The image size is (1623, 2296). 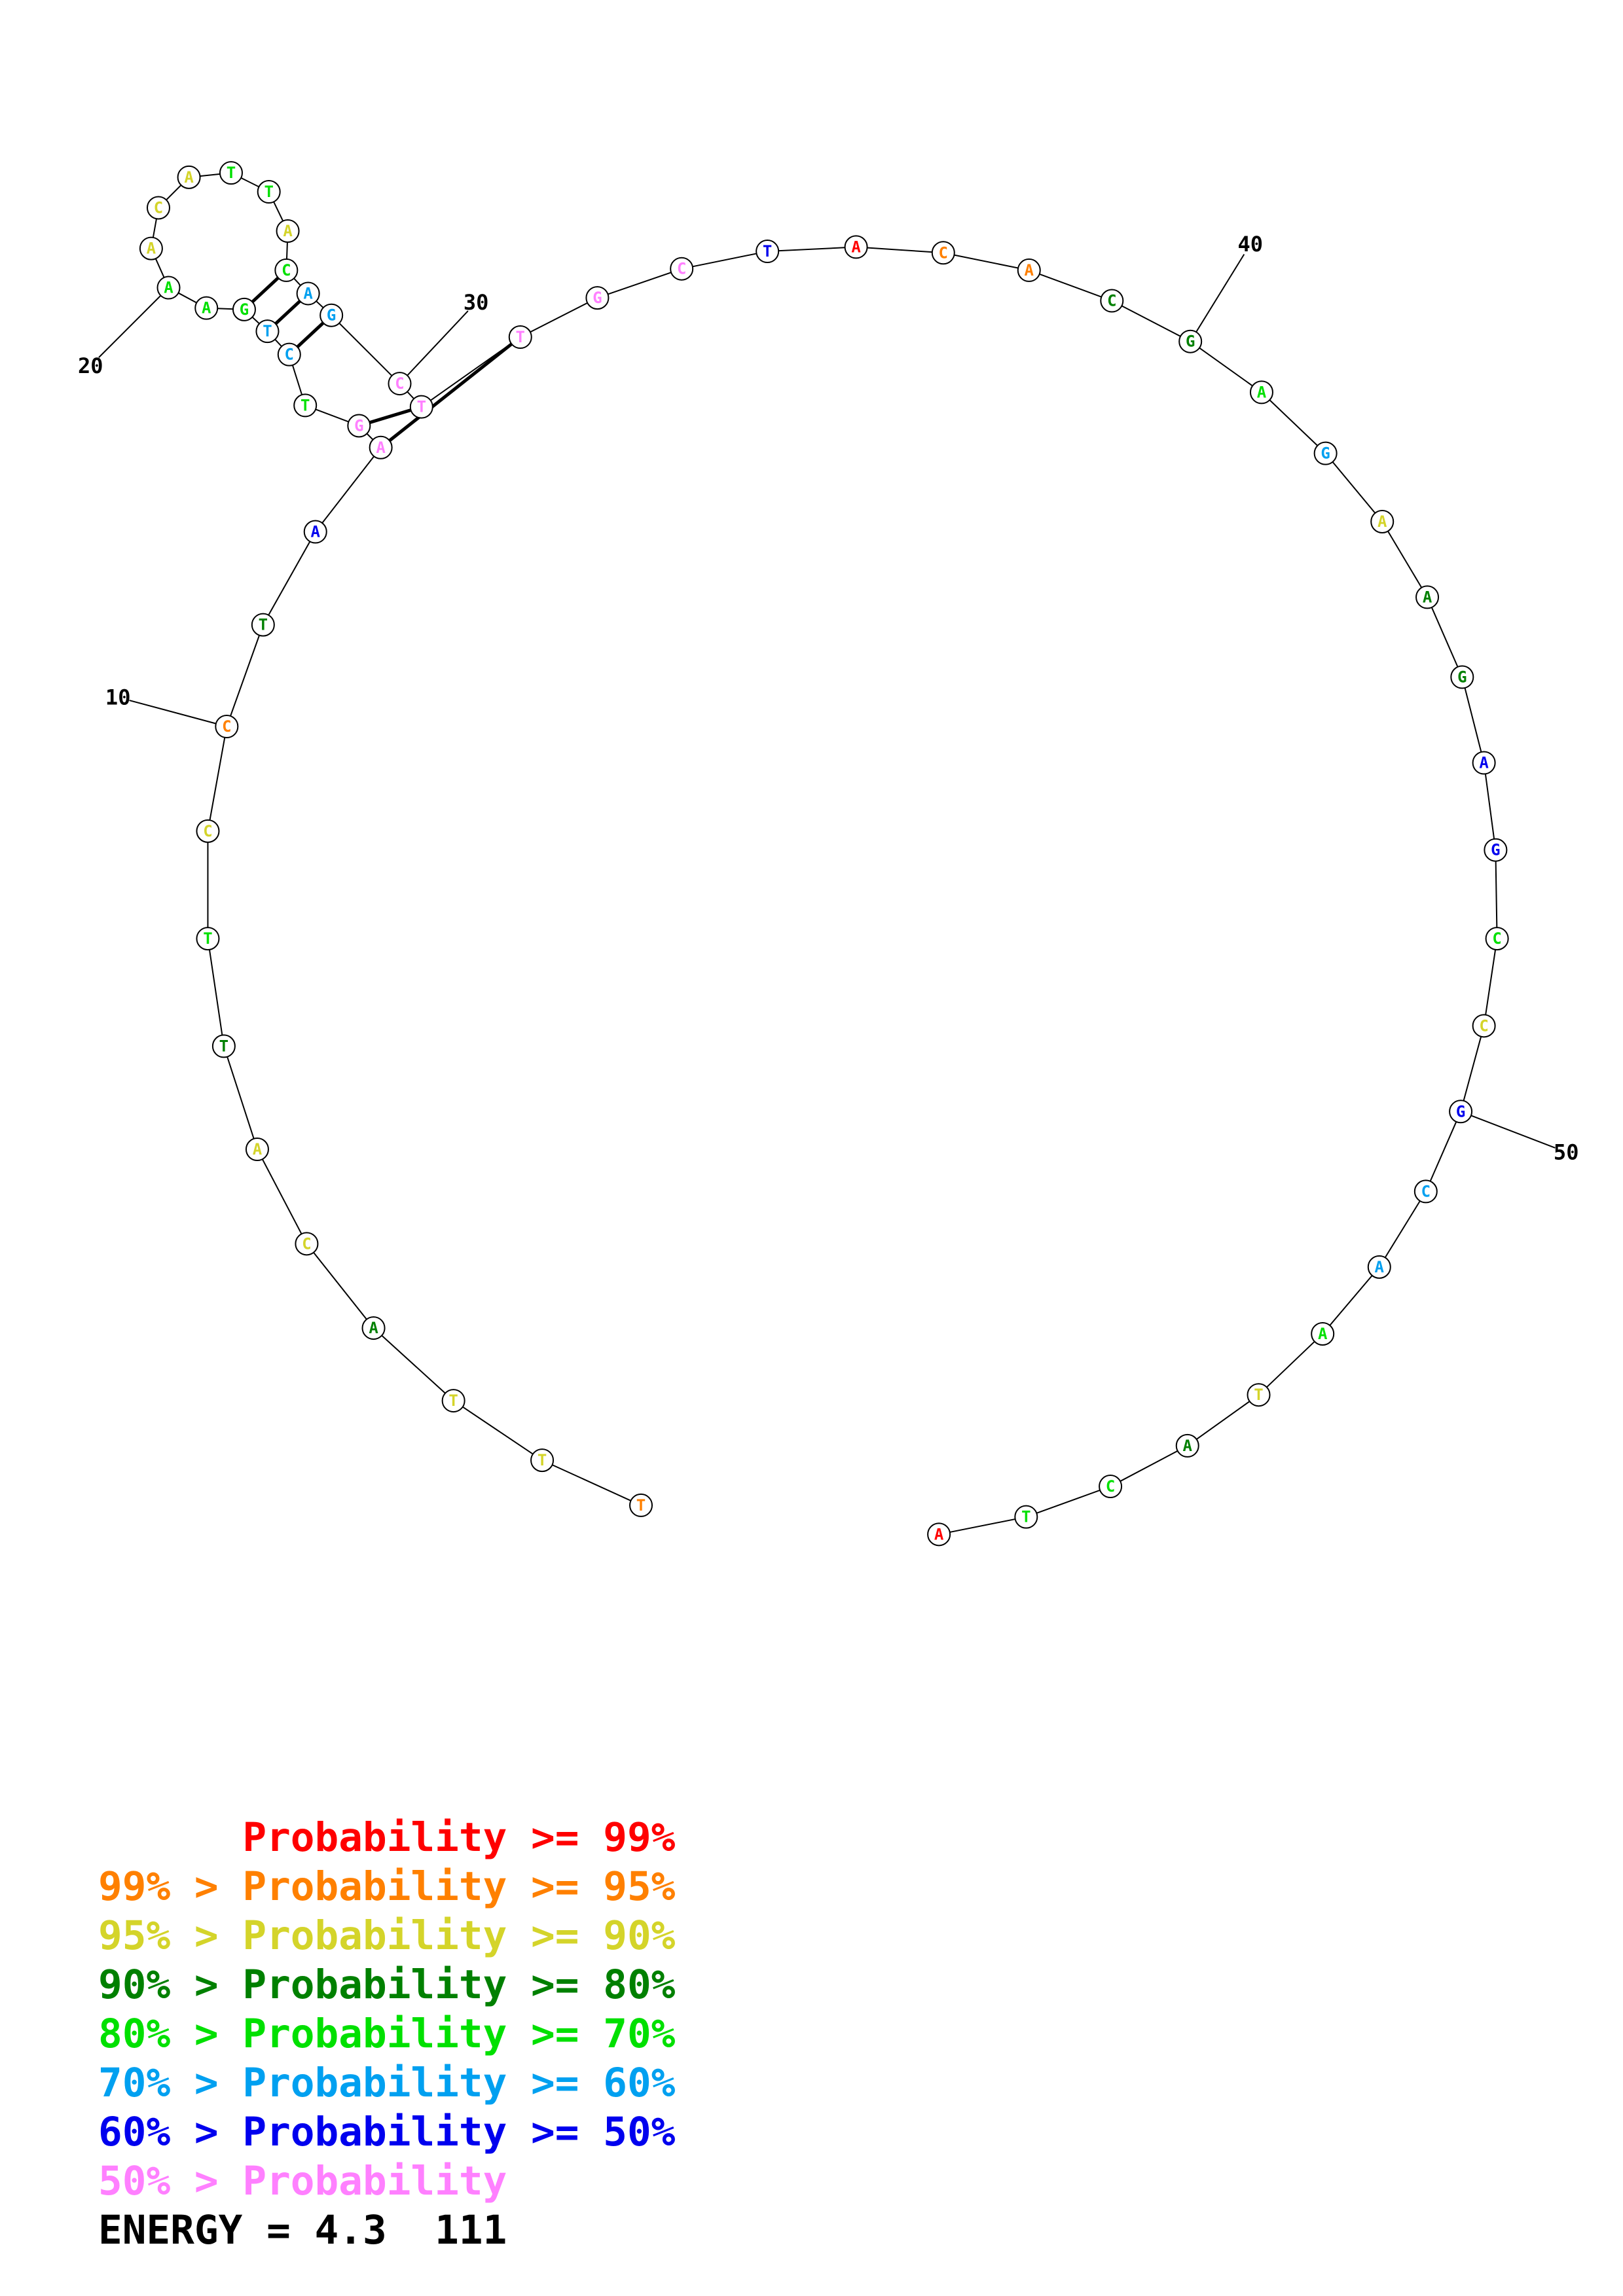 I want to click on legend-prefix: 90% >, so click(x=170, y=1985).